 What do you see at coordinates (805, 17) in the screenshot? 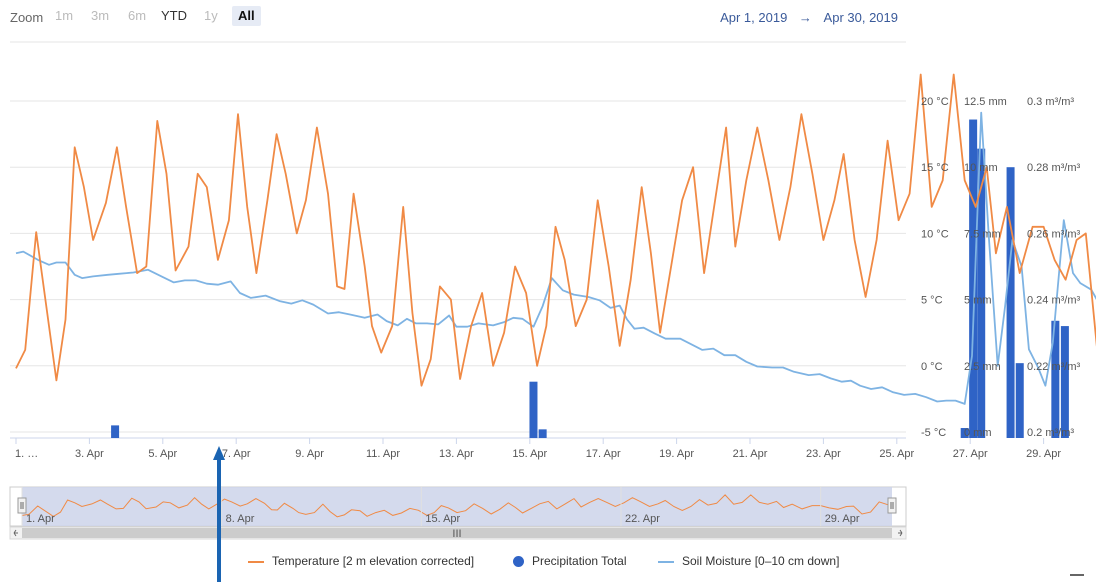
I see `range-arrow: →` at bounding box center [805, 17].